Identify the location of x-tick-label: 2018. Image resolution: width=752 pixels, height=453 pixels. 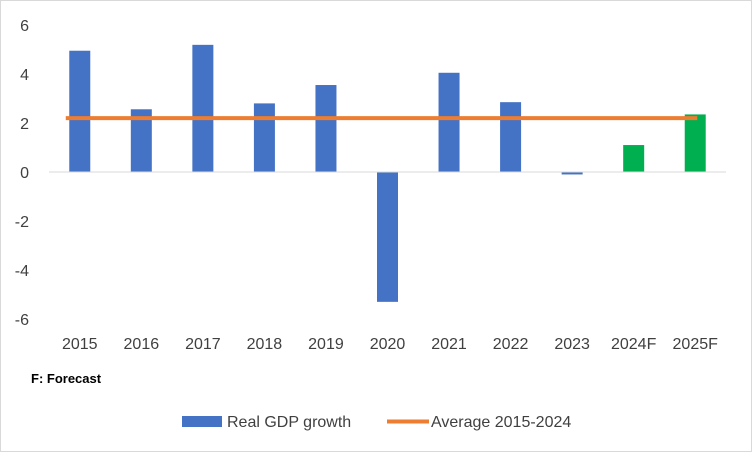
(265, 344).